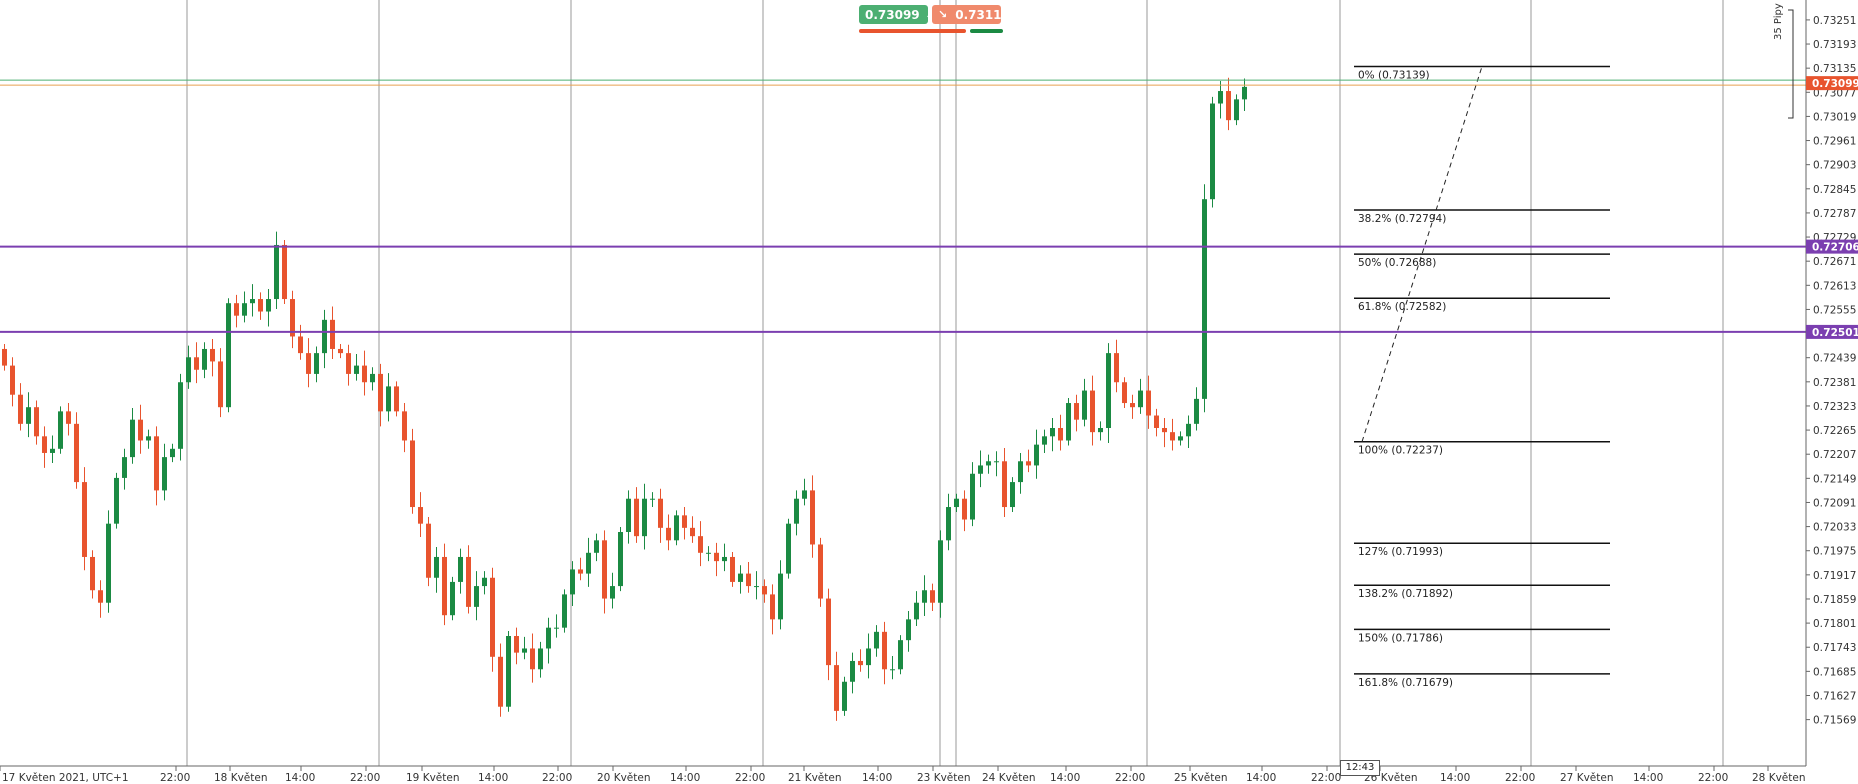 The width and height of the screenshot is (1858, 784). What do you see at coordinates (1834, 310) in the screenshot?
I see `price-tick-label: 0.72555` at bounding box center [1834, 310].